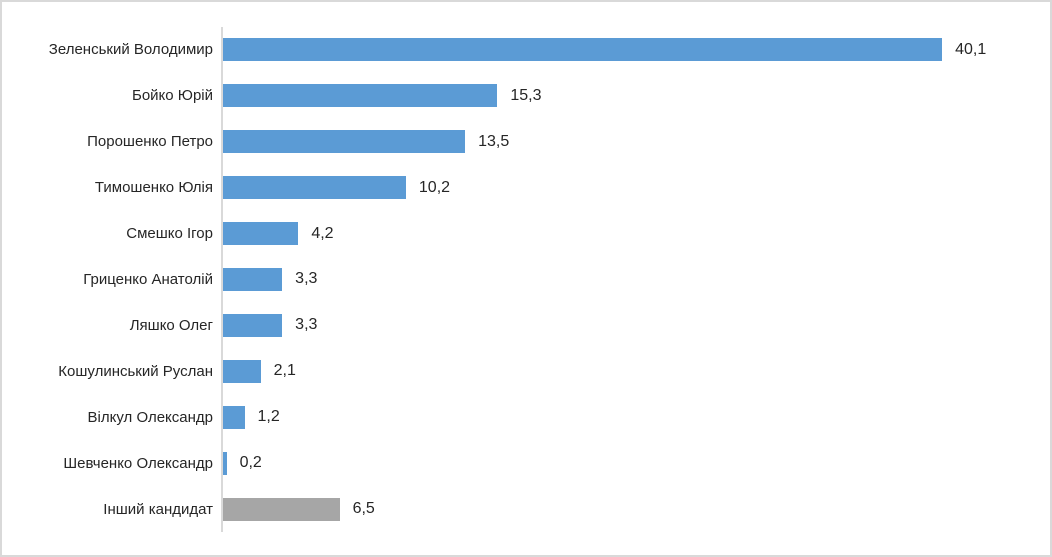 The width and height of the screenshot is (1052, 557). I want to click on bar-row: Тимошенко Юлія 10,2, so click(526, 188).